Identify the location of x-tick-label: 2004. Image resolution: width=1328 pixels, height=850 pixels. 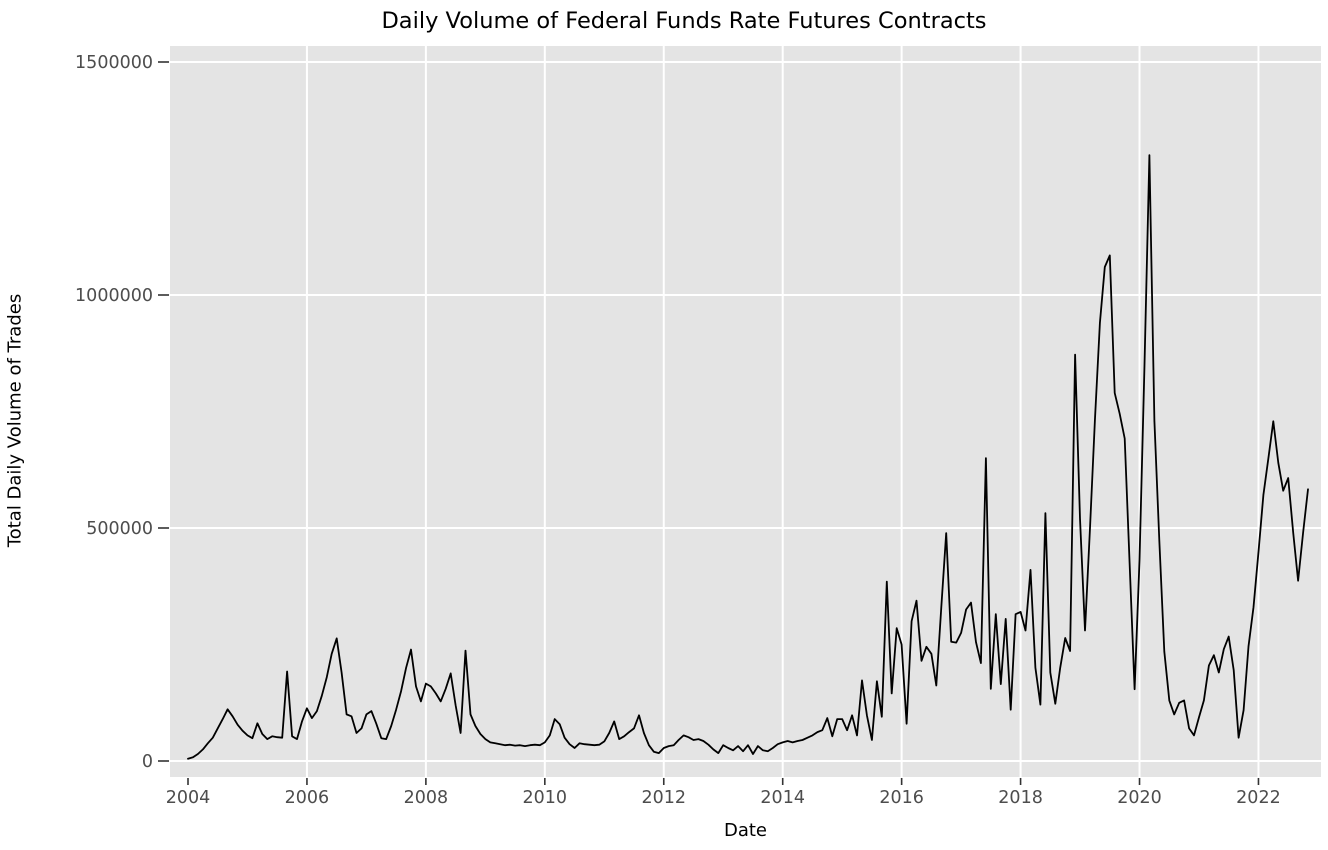
(188, 798).